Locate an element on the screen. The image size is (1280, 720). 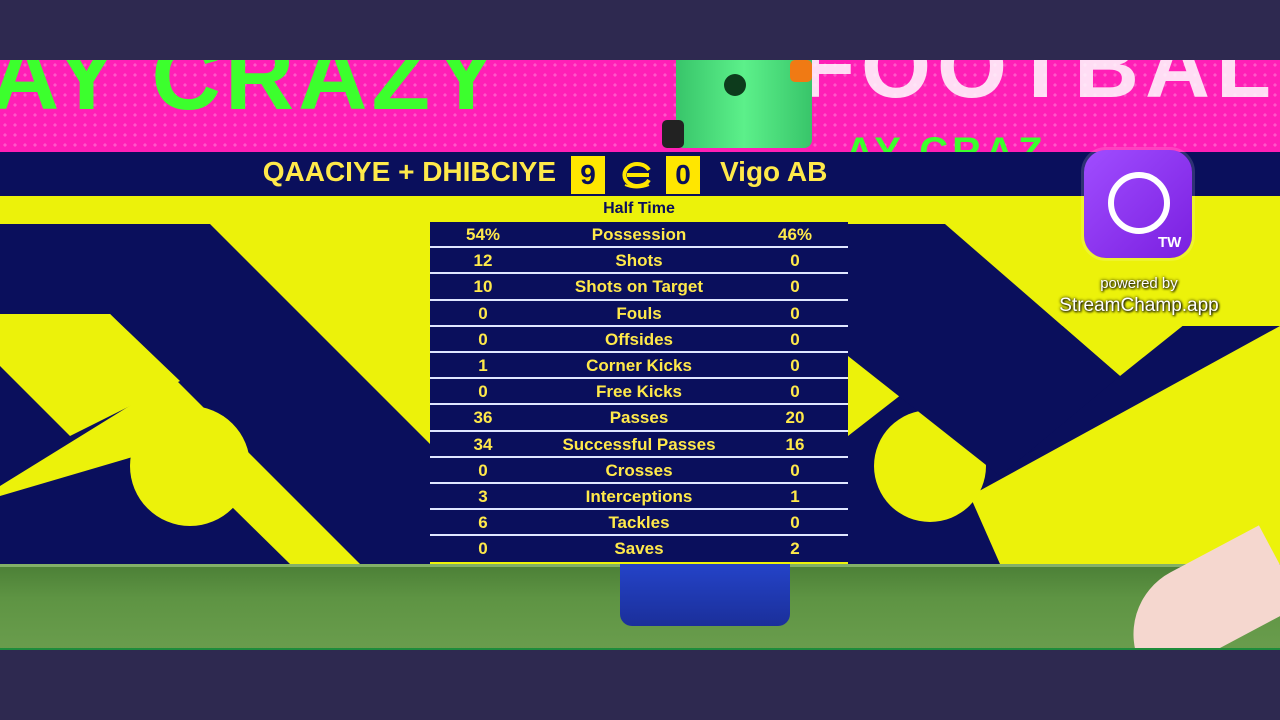
home-value: 1 is located at coordinates (483, 365).